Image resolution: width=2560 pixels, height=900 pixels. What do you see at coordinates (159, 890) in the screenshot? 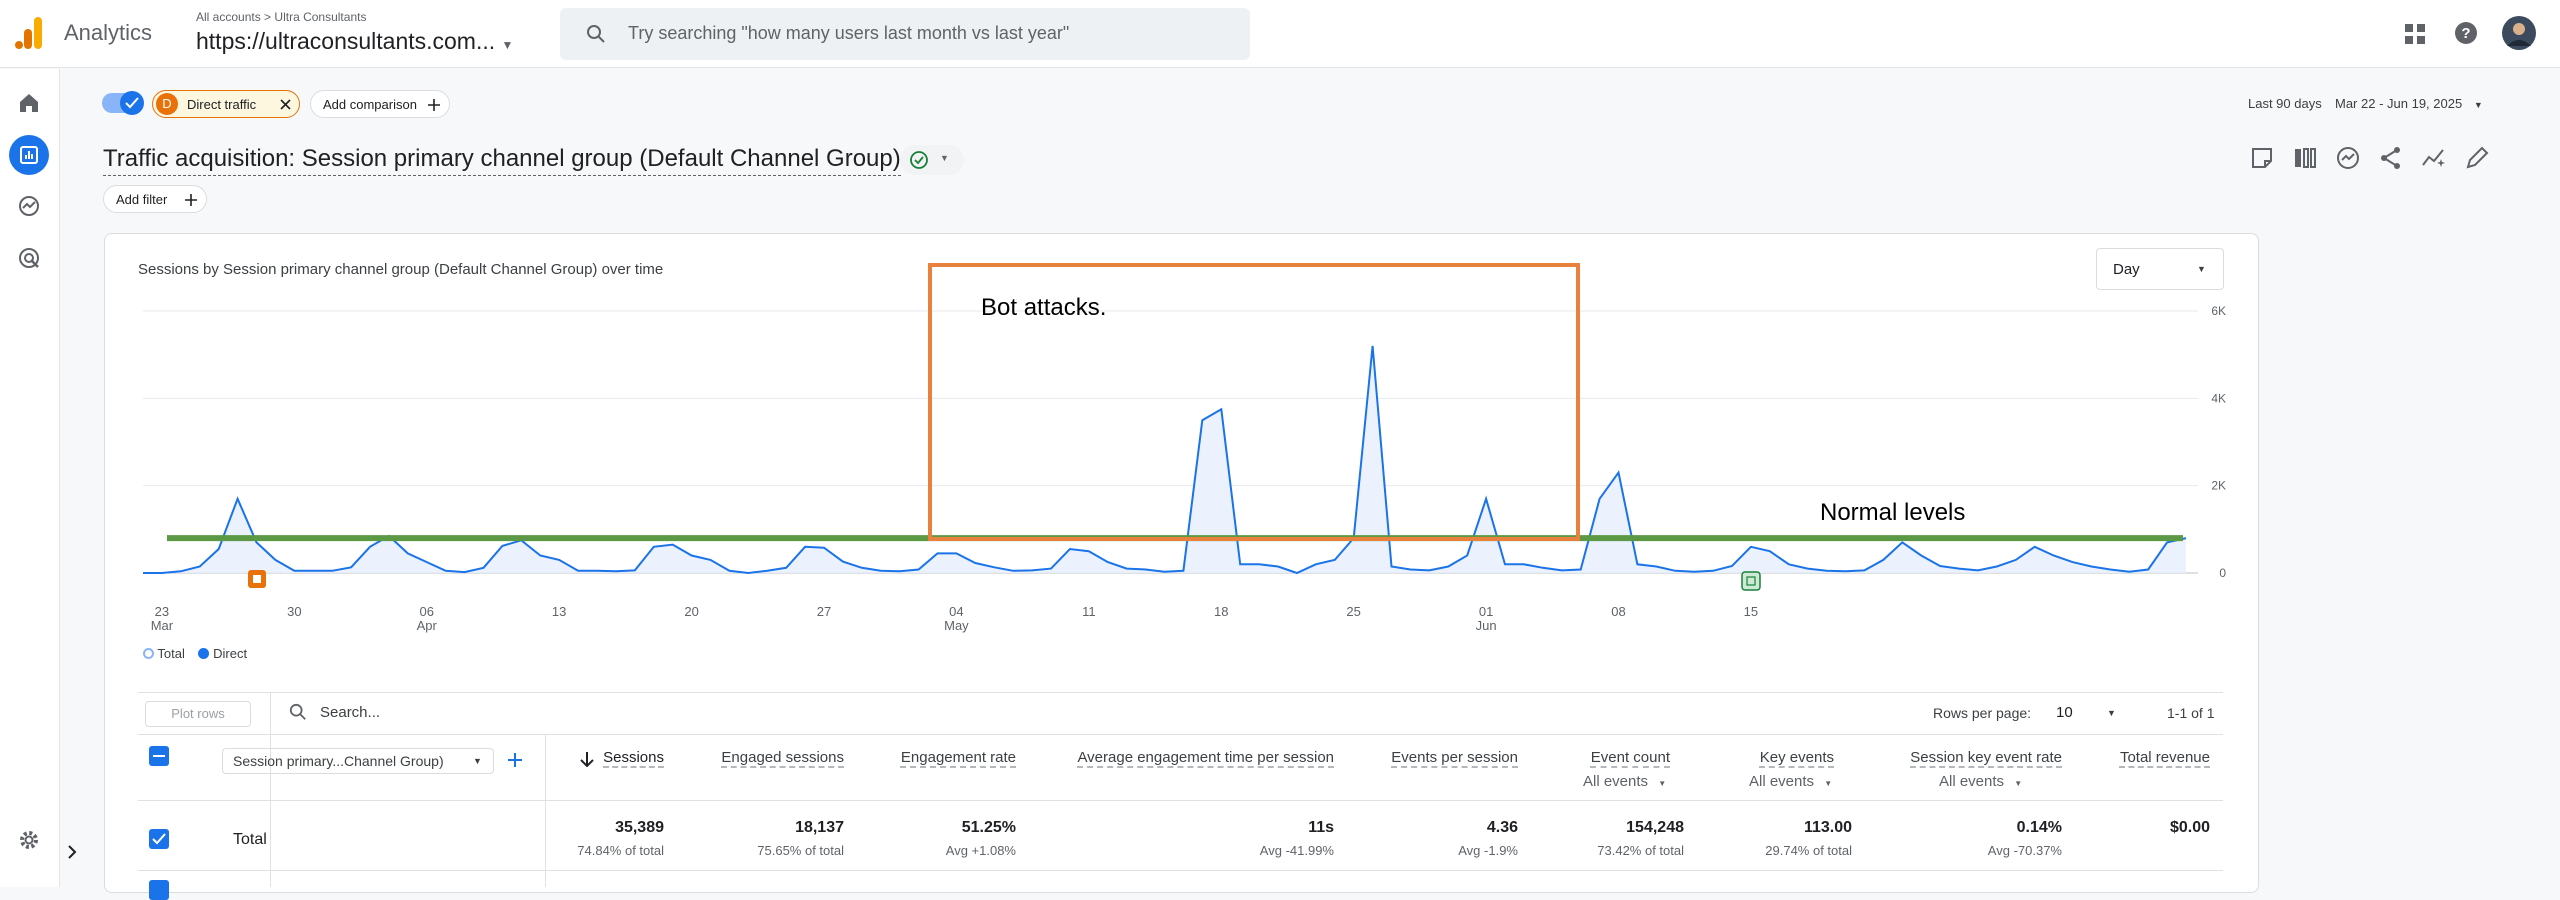
I see `next-row-checkbox` at bounding box center [159, 890].